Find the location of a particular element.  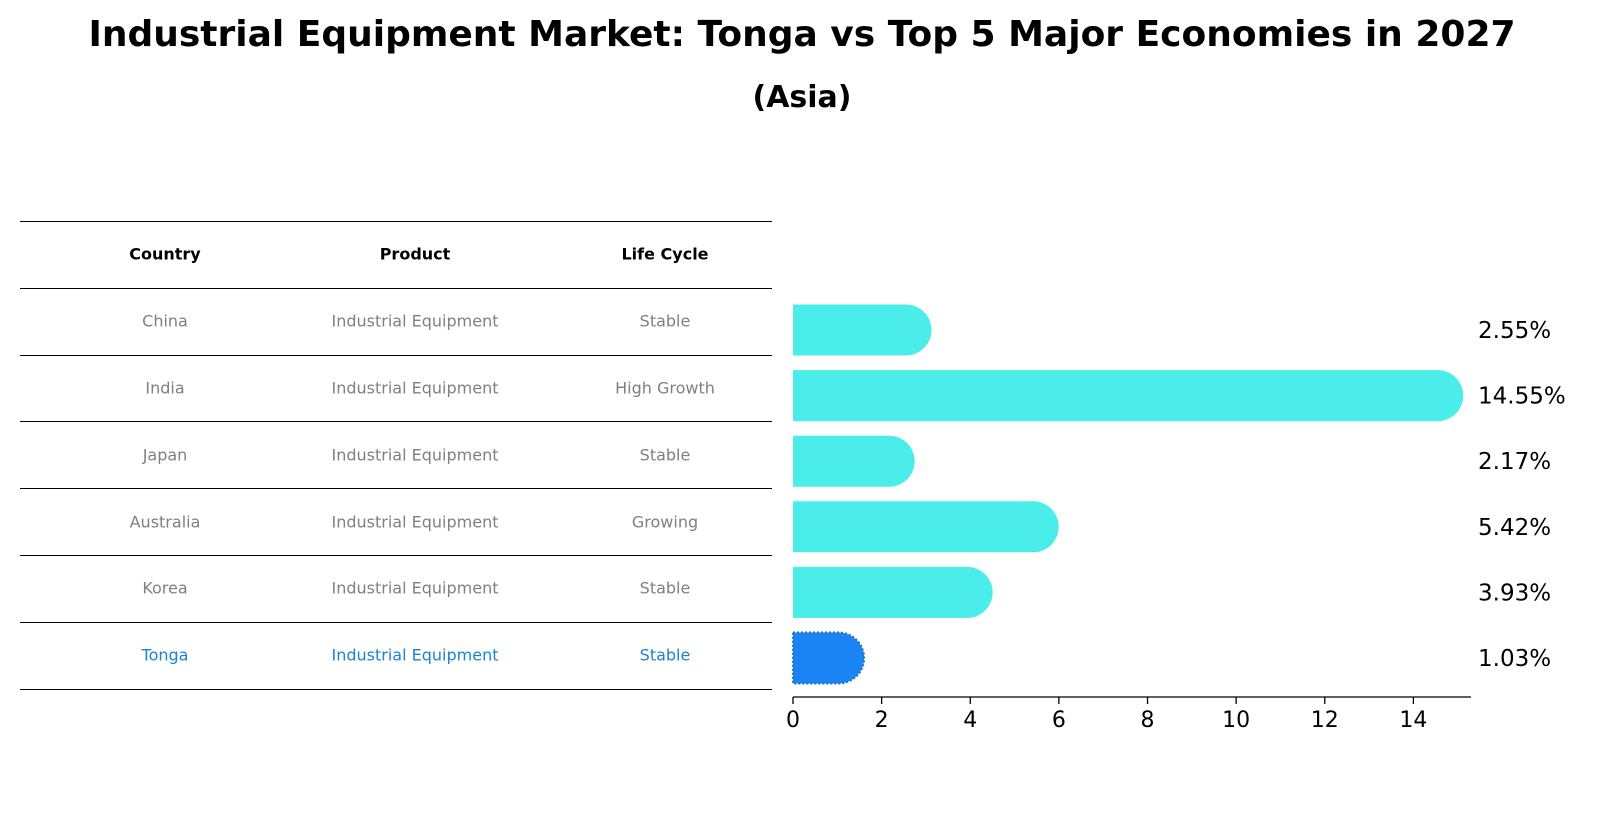

value-label-india: 14.55% is located at coordinates (1522, 397).